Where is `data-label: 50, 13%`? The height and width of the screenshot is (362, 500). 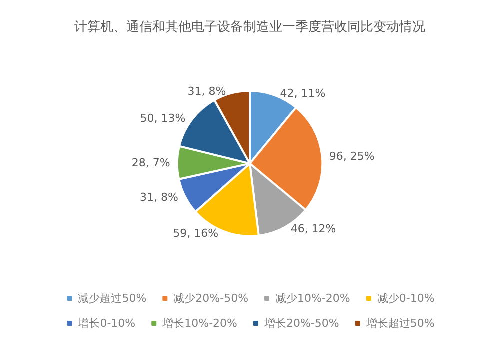
data-label: 50, 13% is located at coordinates (163, 118).